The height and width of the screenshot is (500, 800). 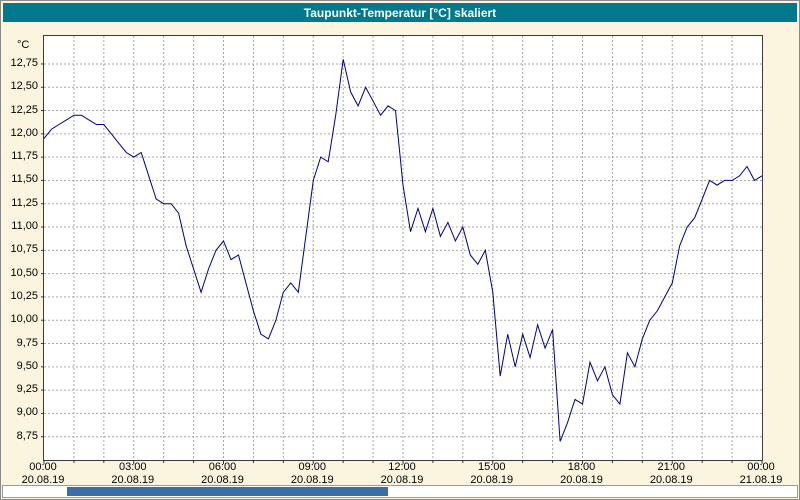 I want to click on y-tick-label: 11,50, so click(x=24, y=179).